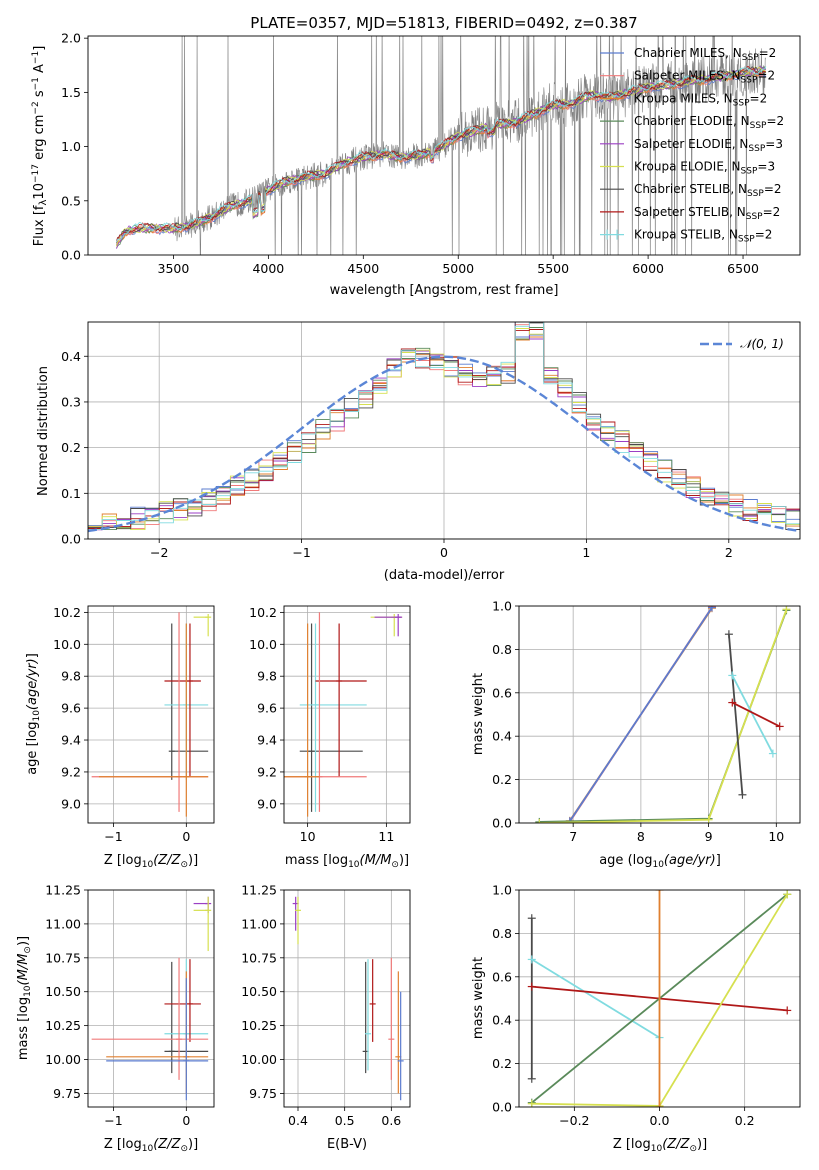 This screenshot has width=819, height=1170. I want to click on legend-label: Kroupa STELIB, NSSP=2, so click(703, 236).